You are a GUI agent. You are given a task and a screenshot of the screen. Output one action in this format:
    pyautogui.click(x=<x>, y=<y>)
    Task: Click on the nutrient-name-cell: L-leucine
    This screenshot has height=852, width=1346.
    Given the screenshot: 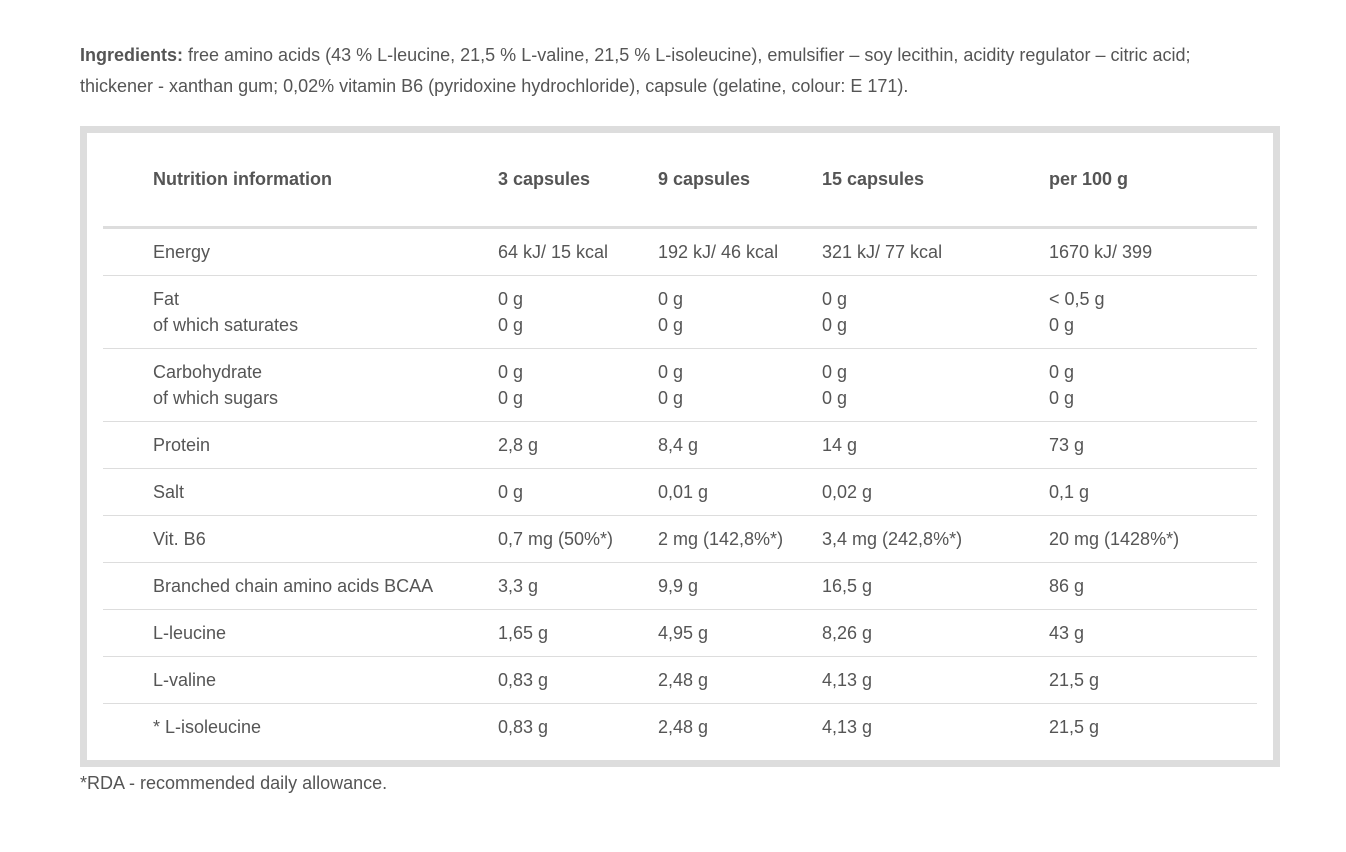 What is the action you would take?
    pyautogui.click(x=325, y=633)
    